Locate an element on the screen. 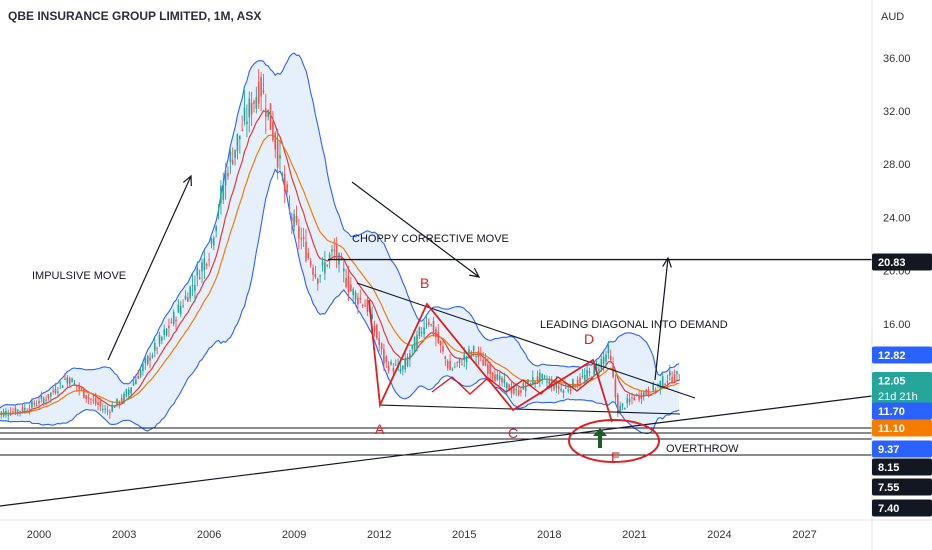 Image resolution: width=932 pixels, height=550 pixels. breakout-arrow is located at coordinates (661, 319).